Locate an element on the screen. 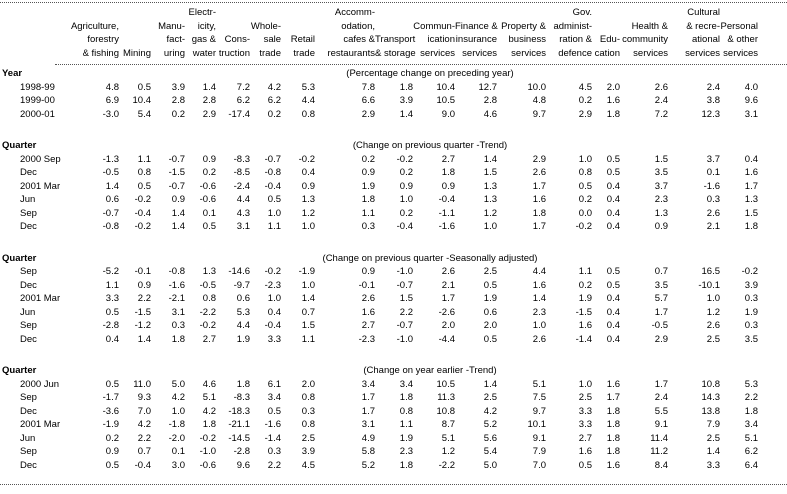 Image resolution: width=787 pixels, height=494 pixels. value-cell: 11.2 is located at coordinates (659, 451).